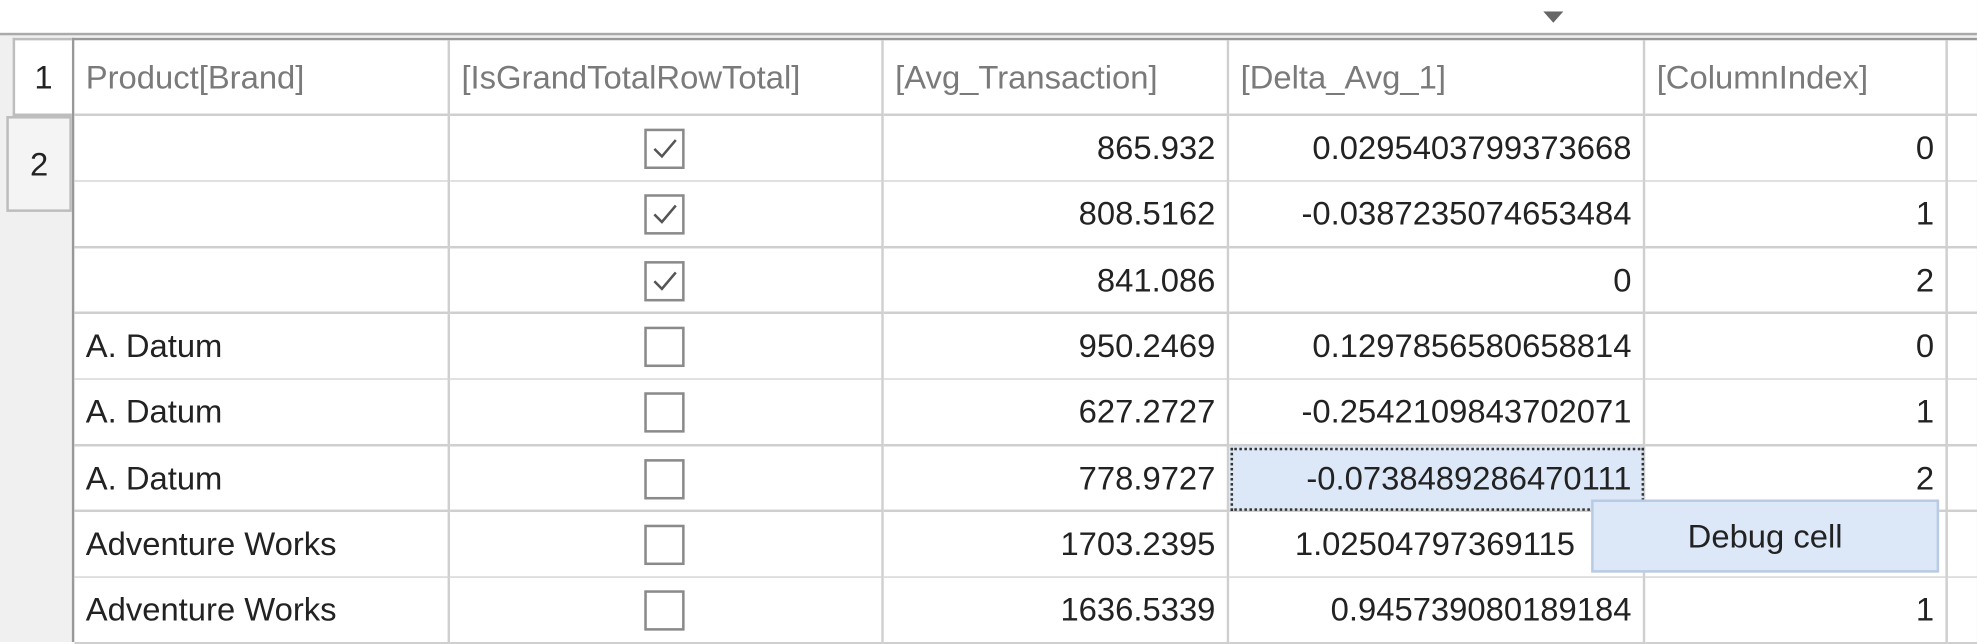 The image size is (1977, 644). What do you see at coordinates (1056, 413) in the screenshot?
I see `cell: 627.2727` at bounding box center [1056, 413].